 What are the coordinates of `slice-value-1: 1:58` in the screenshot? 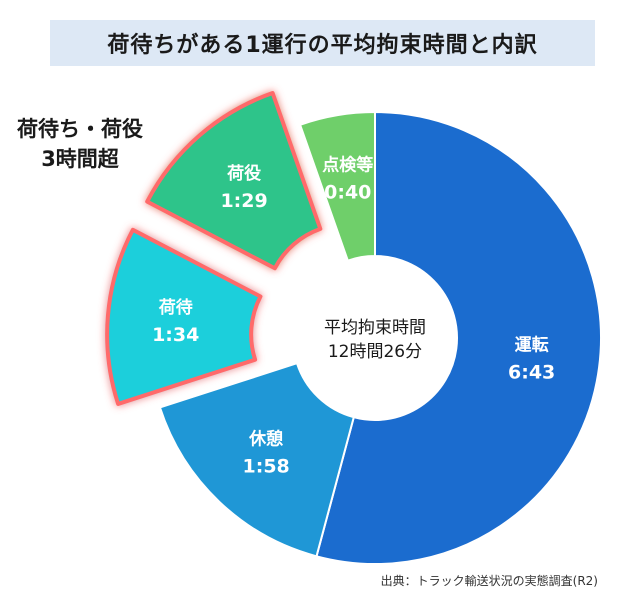 It's located at (266, 467).